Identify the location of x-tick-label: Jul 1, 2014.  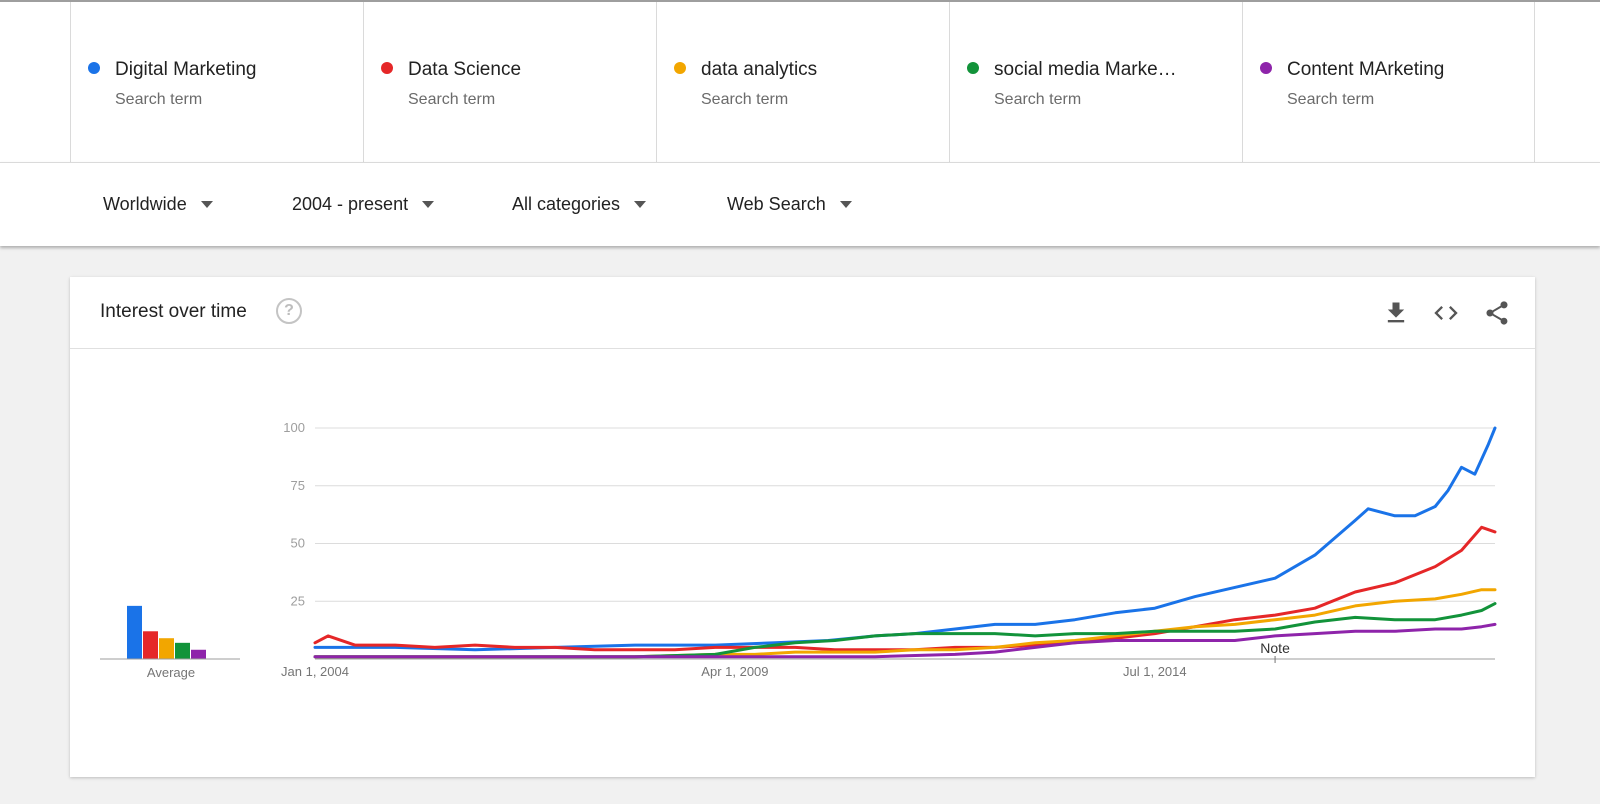
(1155, 671).